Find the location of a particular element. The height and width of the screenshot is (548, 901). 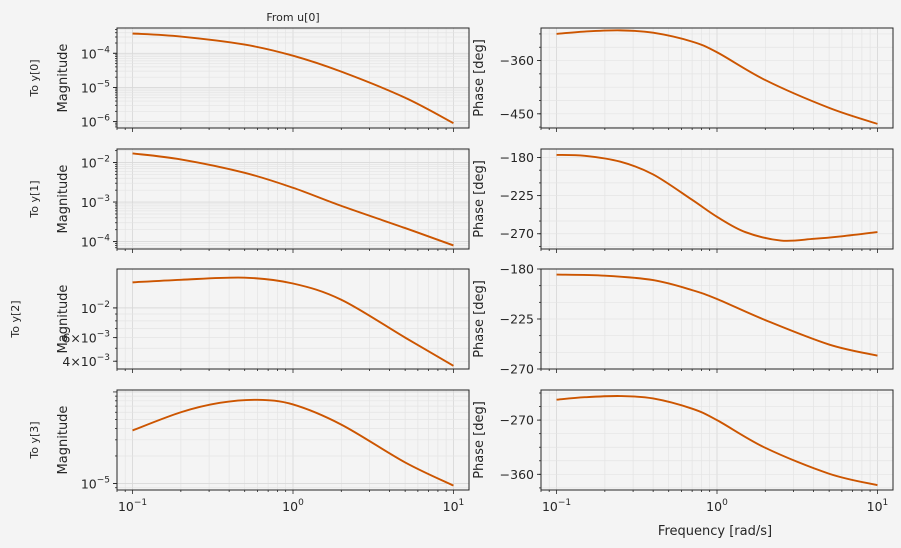

y-tick-label: 10⁻³ is located at coordinates (95, 202).